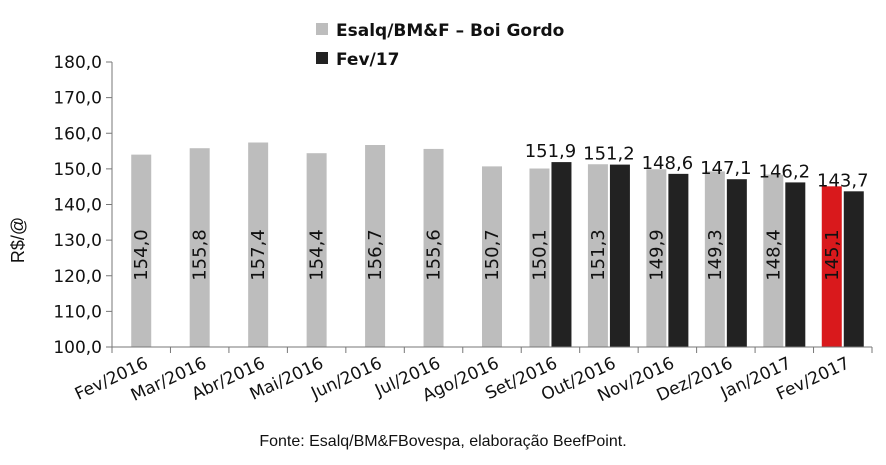 This screenshot has height=465, width=886. I want to click on y-tick-label: 170,0, so click(77, 99).